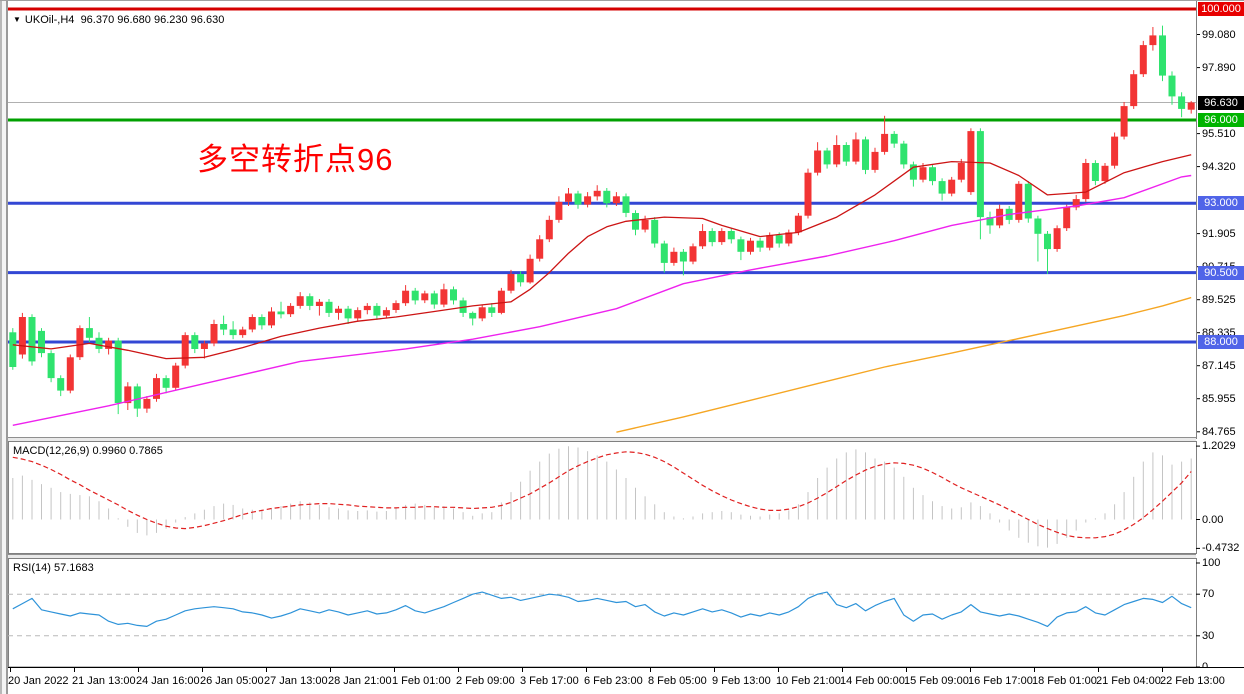  What do you see at coordinates (1192, 681) in the screenshot?
I see `time-axis-label: 22 Feb 13:00` at bounding box center [1192, 681].